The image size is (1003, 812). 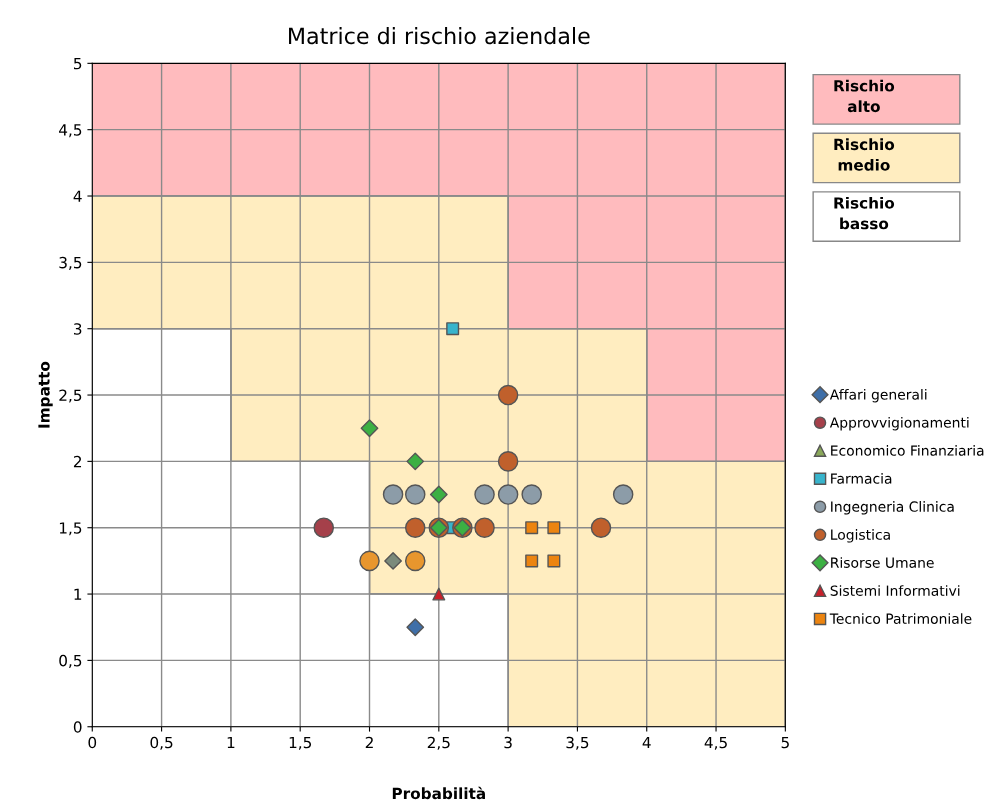 I want to click on y-tick-label: 4,5, so click(x=70, y=131).